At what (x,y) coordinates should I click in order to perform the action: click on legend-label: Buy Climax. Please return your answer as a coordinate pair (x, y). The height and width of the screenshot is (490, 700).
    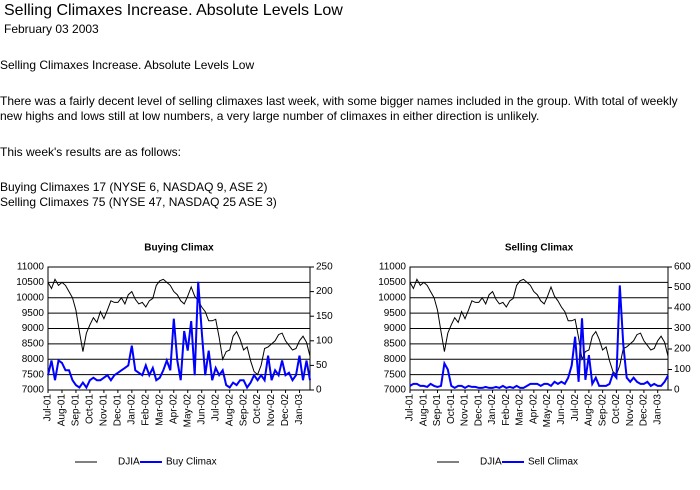
    Looking at the image, I should click on (191, 462).